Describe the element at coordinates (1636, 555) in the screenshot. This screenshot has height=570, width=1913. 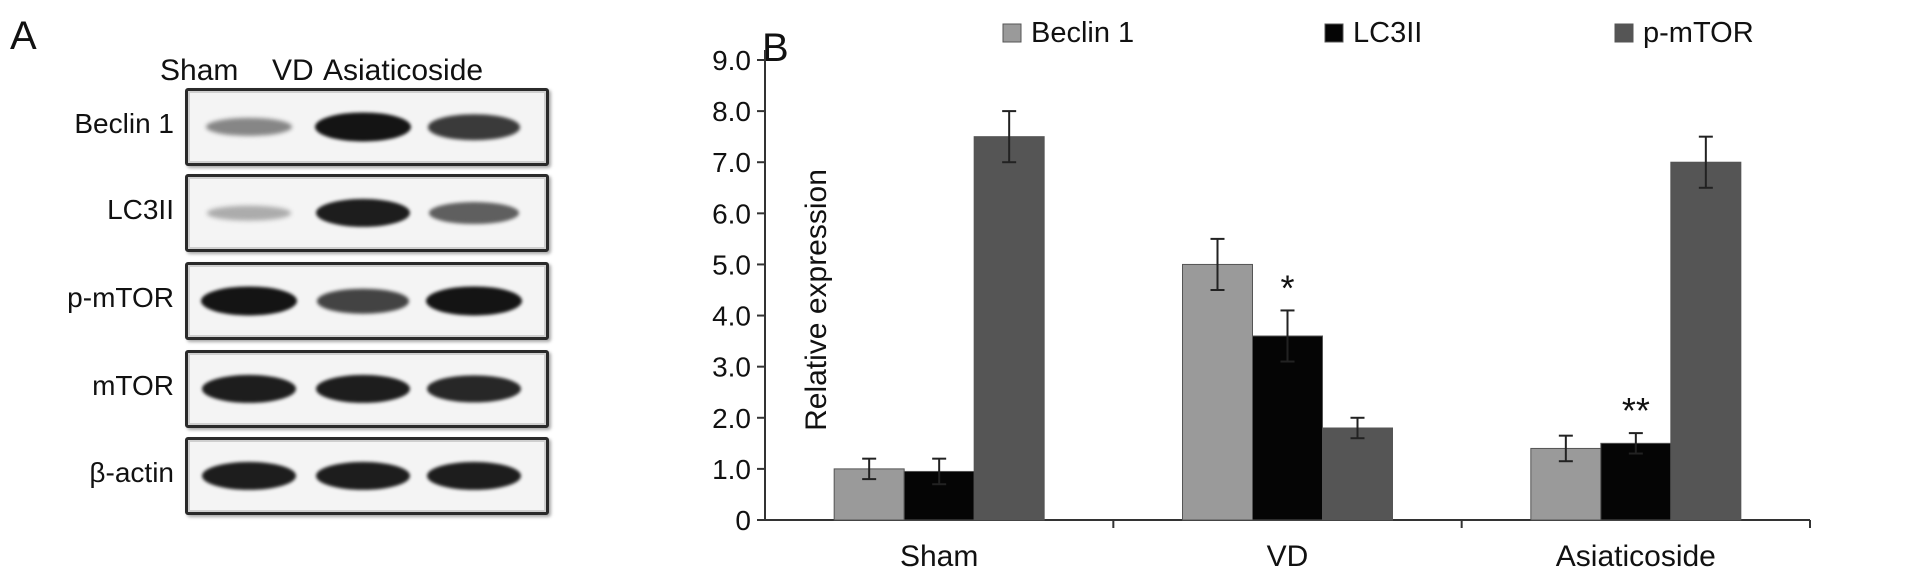
I see `x-tick-label: Asiaticoside` at that location.